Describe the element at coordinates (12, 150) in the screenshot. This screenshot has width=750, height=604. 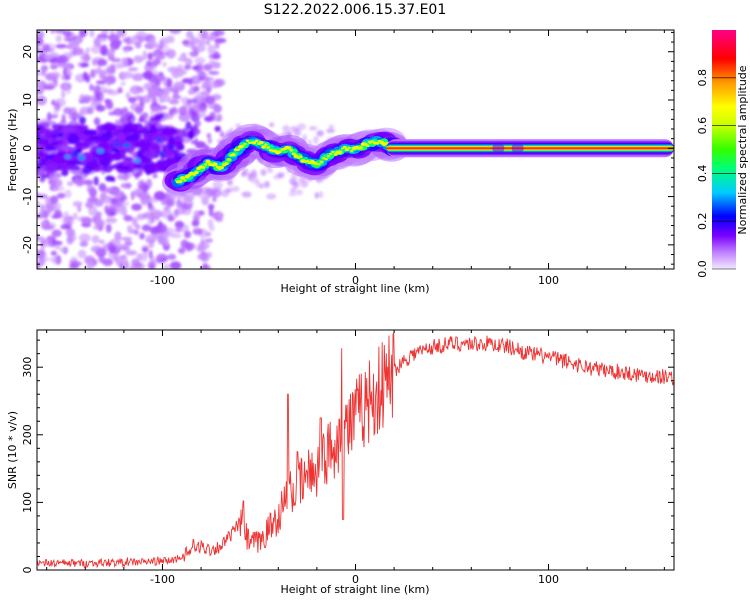
I see `spectrogram-ylabel: Frequency (Hz)` at that location.